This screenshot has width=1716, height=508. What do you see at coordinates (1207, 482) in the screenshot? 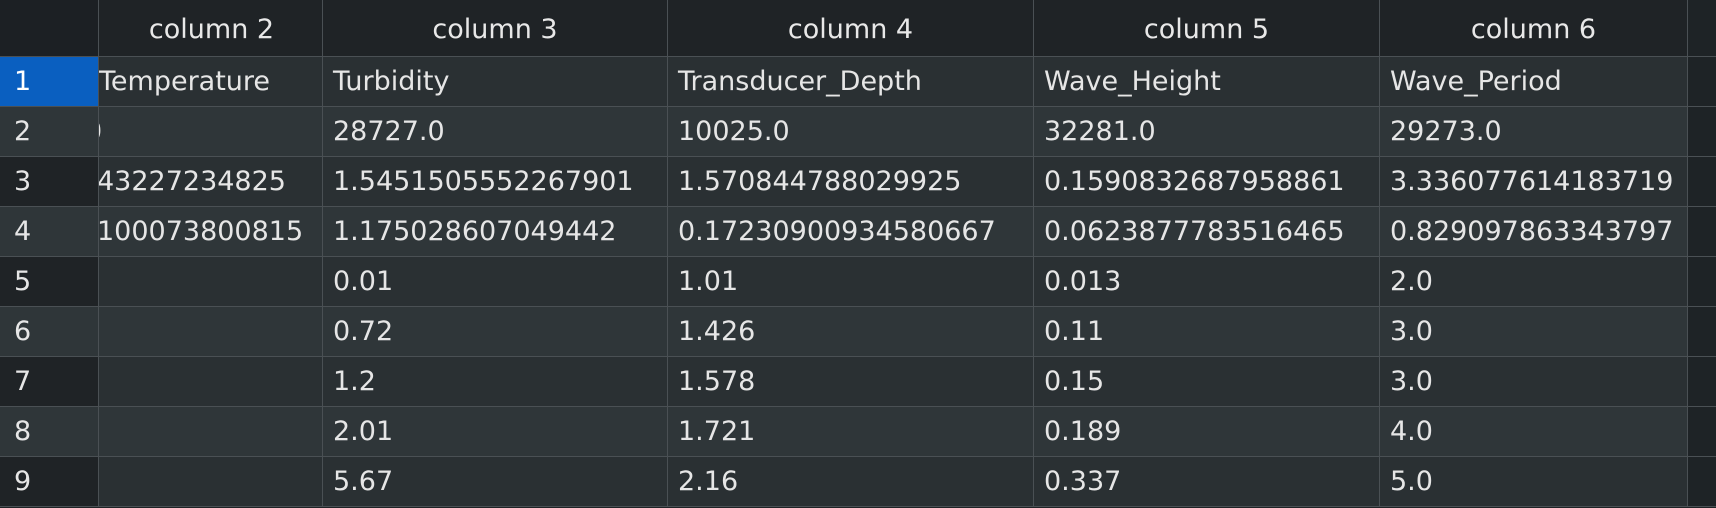
I see `table-cell: 0.337` at bounding box center [1207, 482].